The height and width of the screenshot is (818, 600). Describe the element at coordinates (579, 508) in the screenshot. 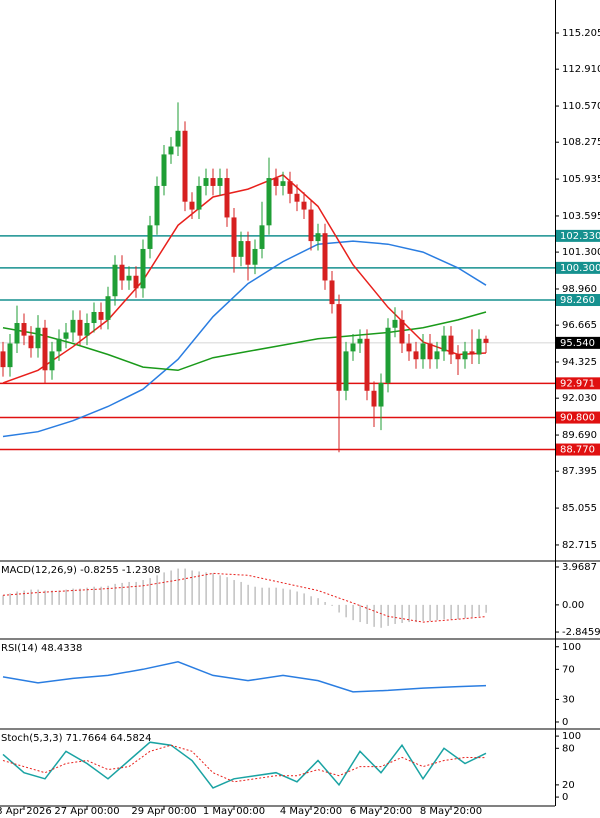

I see `y-tick-label: 85.055` at that location.